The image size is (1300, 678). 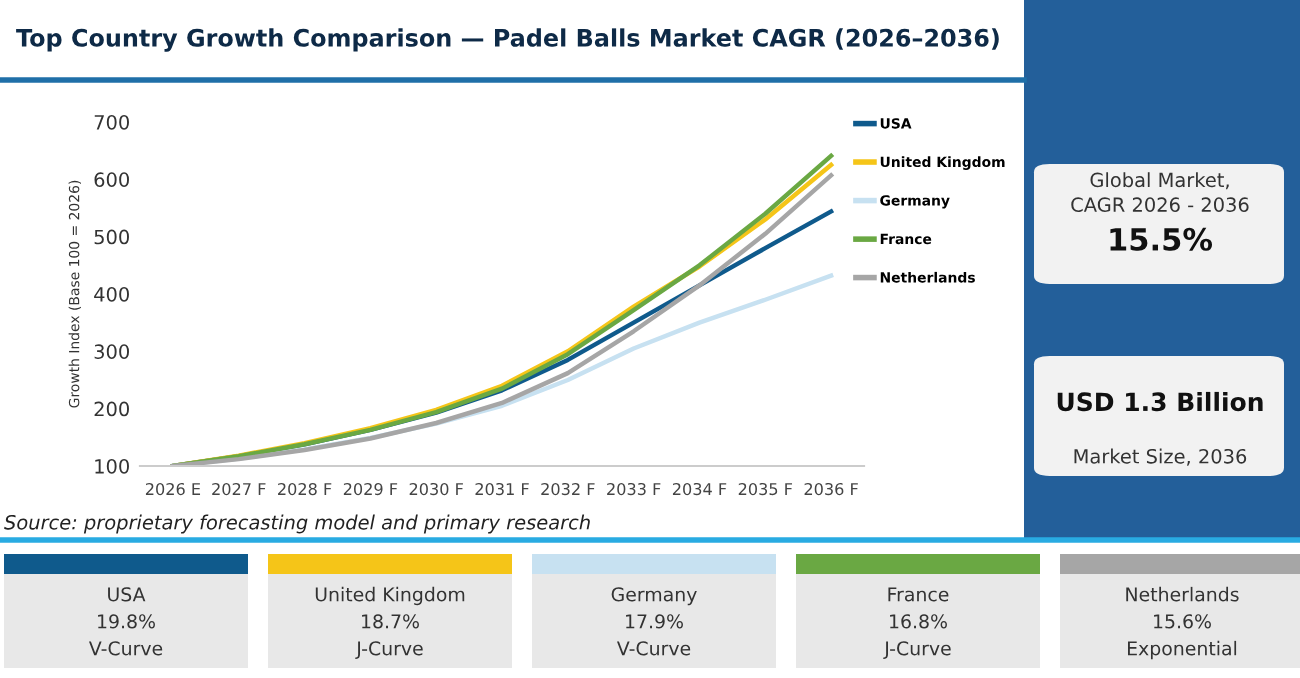 What do you see at coordinates (502, 489) in the screenshot?
I see `x-tick-label: 2031 F` at bounding box center [502, 489].